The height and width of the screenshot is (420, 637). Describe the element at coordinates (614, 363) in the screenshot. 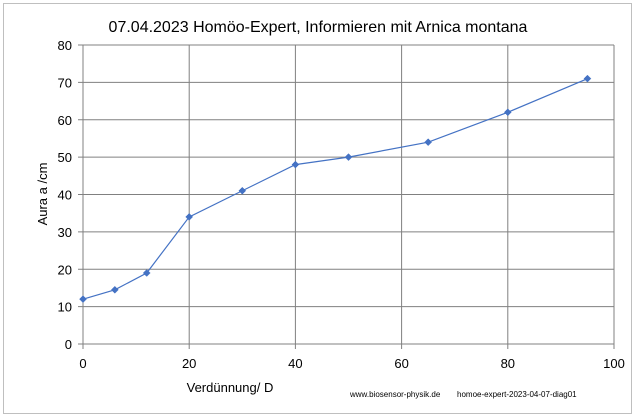

I see `x-tick-label: 100` at that location.